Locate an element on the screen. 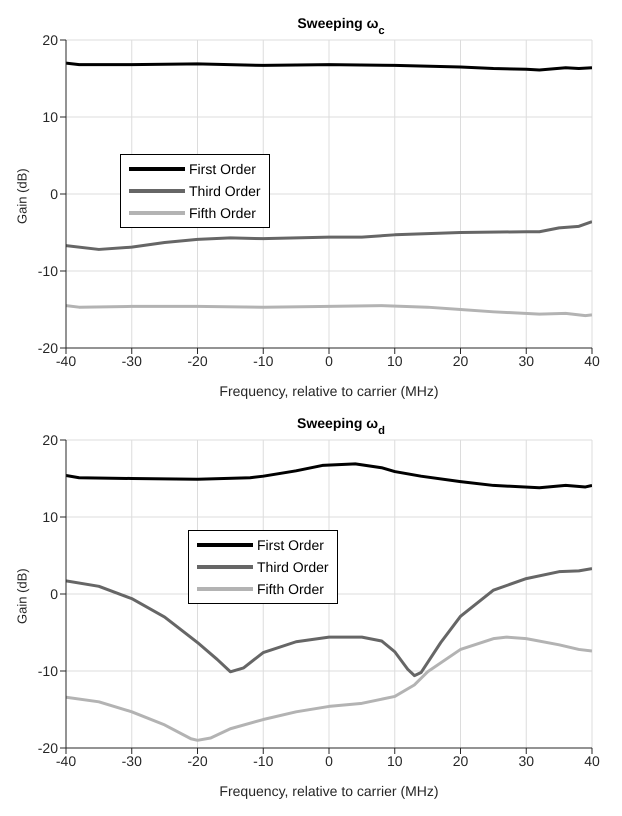  chart-title: Sweeping ω$_{c}$ is located at coordinates (341, 26).